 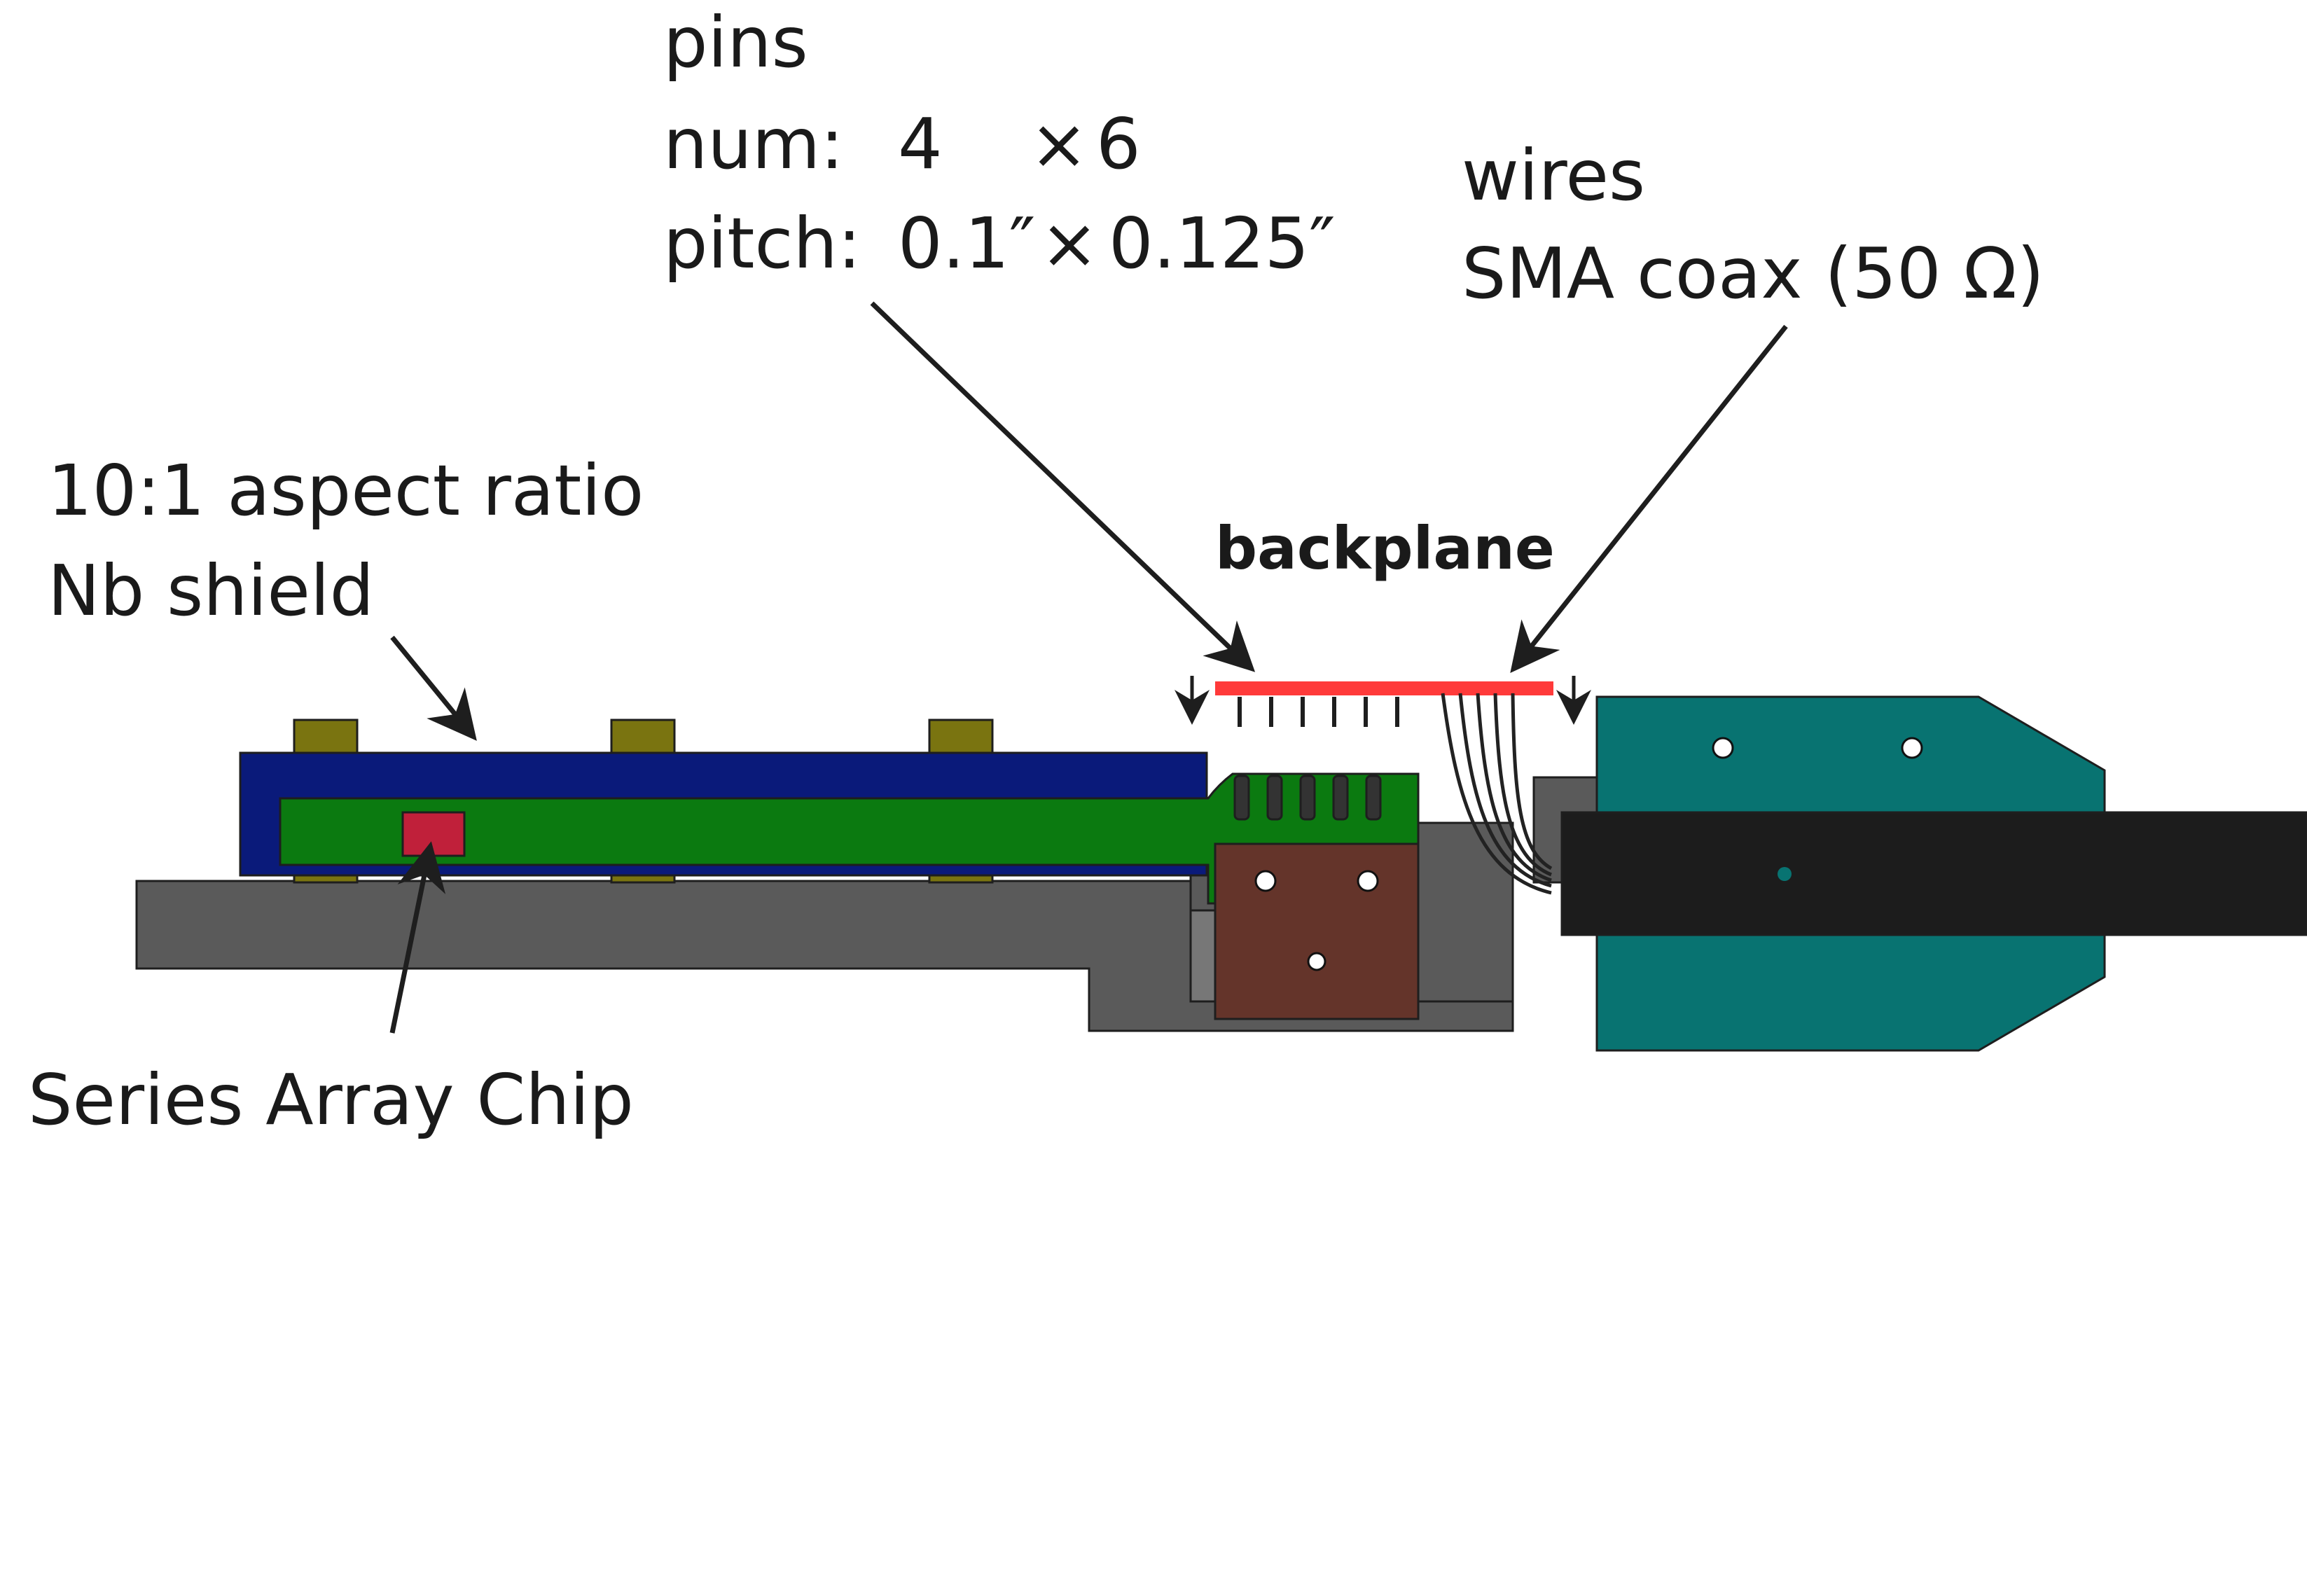 I want to click on backplane-label: backplane, so click(x=1385, y=548).